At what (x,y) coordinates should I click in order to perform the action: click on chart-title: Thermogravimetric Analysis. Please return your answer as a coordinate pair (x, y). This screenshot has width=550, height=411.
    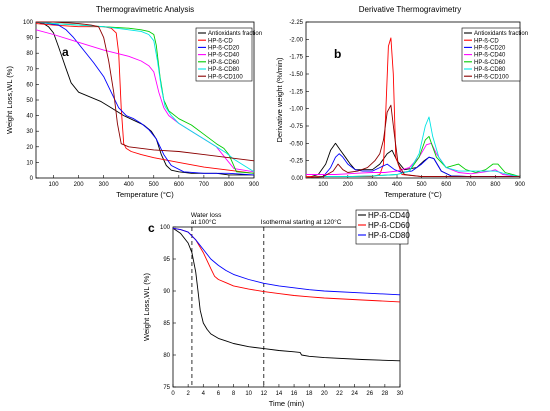
    Looking at the image, I should click on (145, 9).